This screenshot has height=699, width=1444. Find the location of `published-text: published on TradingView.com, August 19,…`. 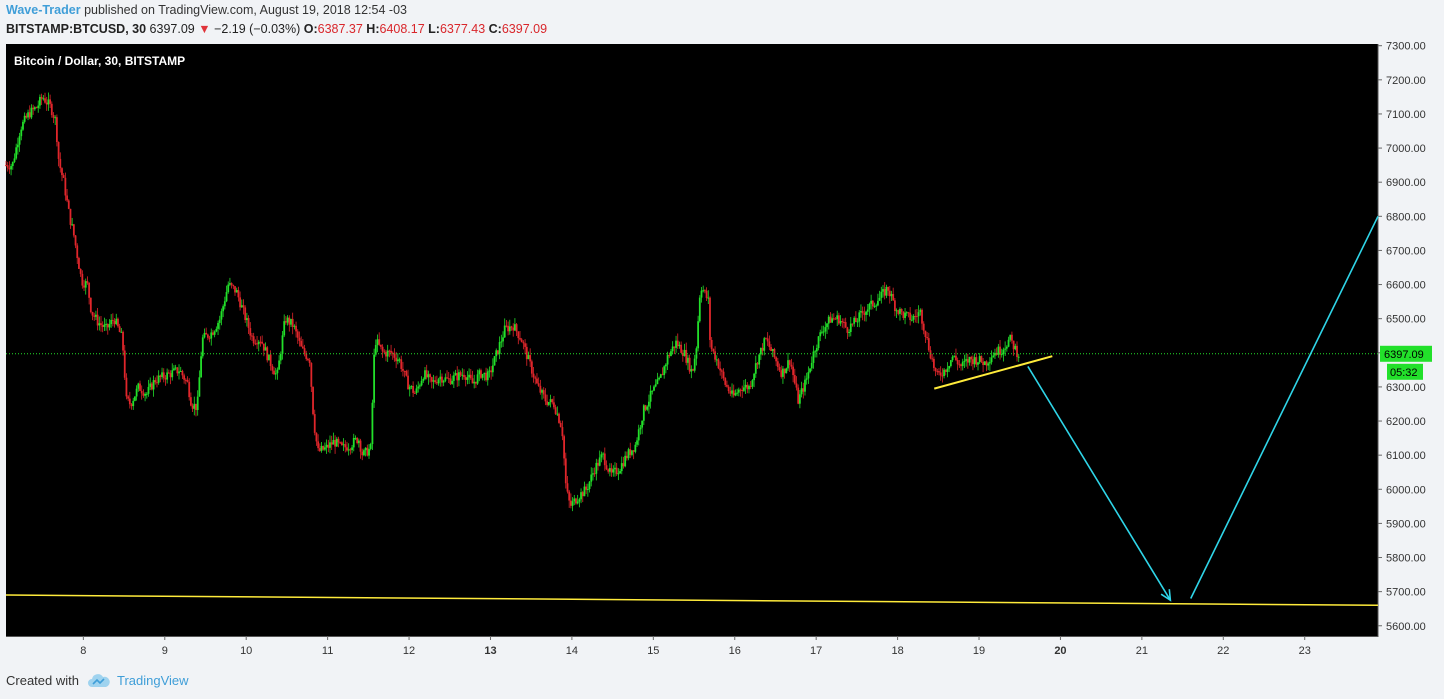

published-text: published on TradingView.com, August 19,… is located at coordinates (245, 10).